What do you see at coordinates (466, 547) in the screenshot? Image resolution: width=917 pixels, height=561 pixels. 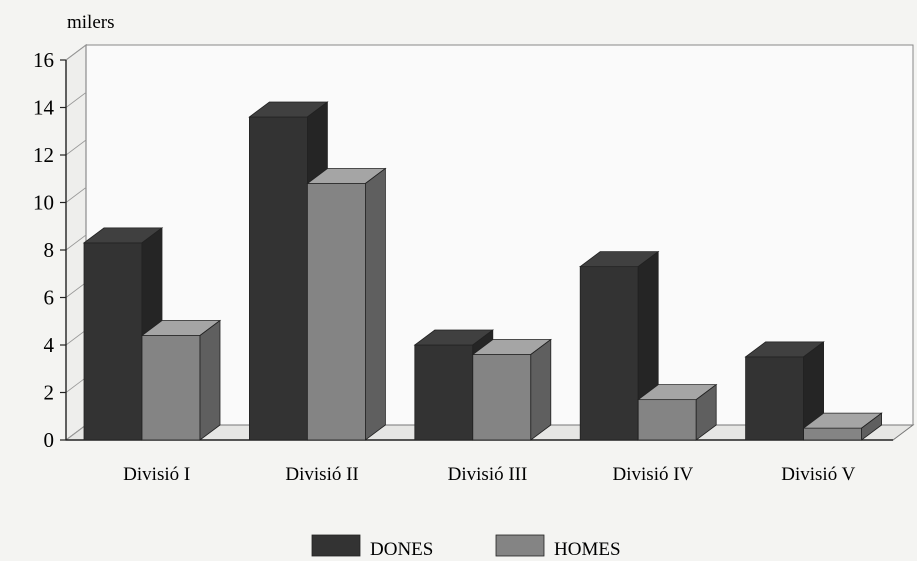 I see `legend: DONES HOMES` at bounding box center [466, 547].